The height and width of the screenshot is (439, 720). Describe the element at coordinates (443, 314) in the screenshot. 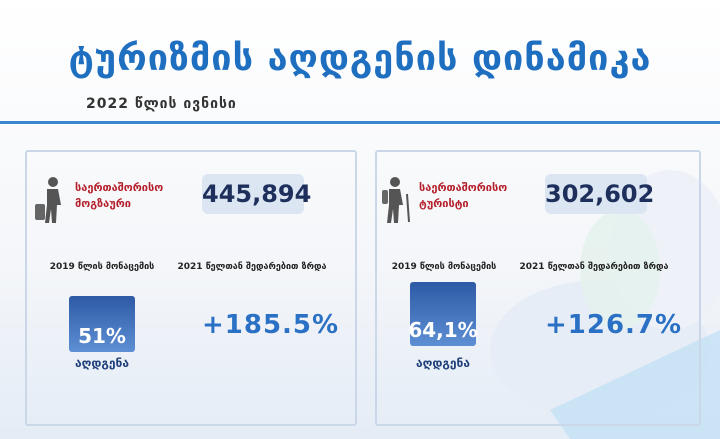

I see `recovery-value: 64,1%` at that location.